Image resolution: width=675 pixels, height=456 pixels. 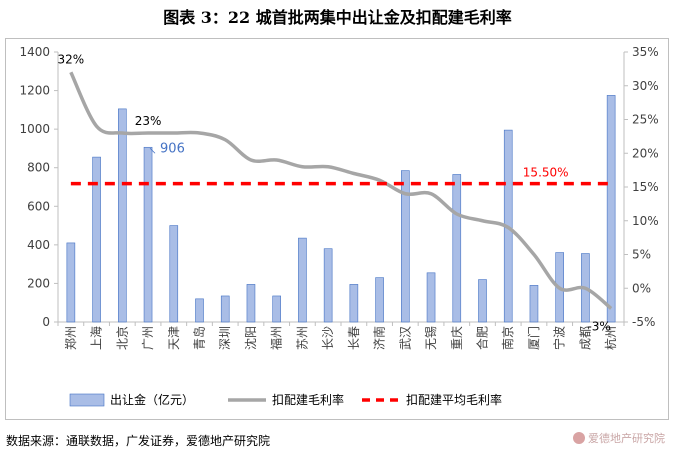 I want to click on bar-重庆, so click(x=457, y=248).